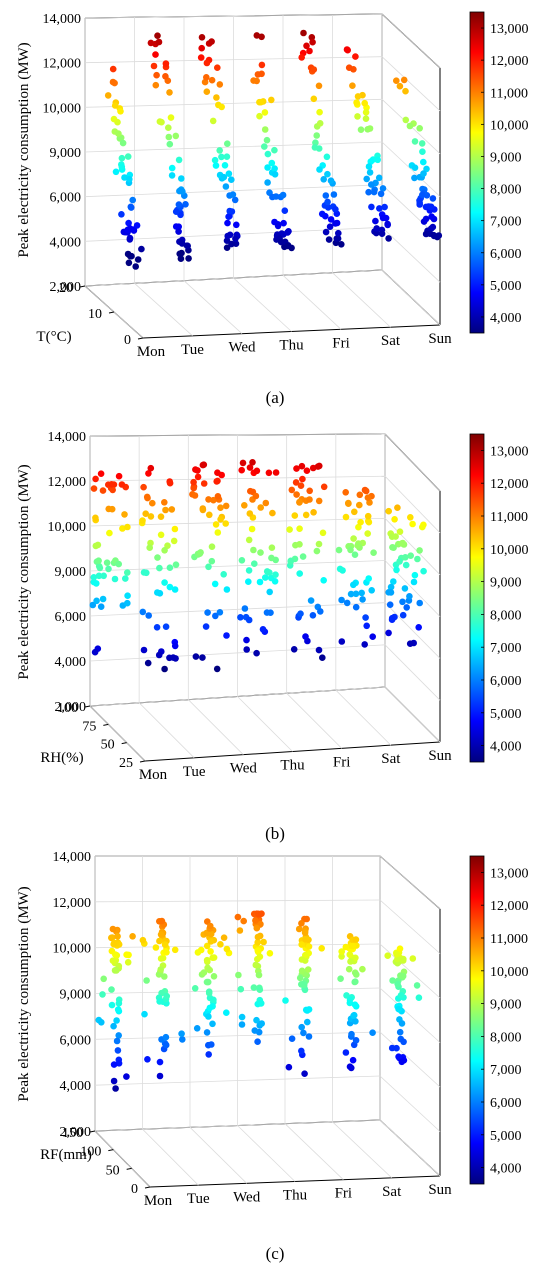 This screenshot has width=550, height=1266. What do you see at coordinates (67, 708) in the screenshot?
I see `y-tick-label: 100` at bounding box center [67, 708].